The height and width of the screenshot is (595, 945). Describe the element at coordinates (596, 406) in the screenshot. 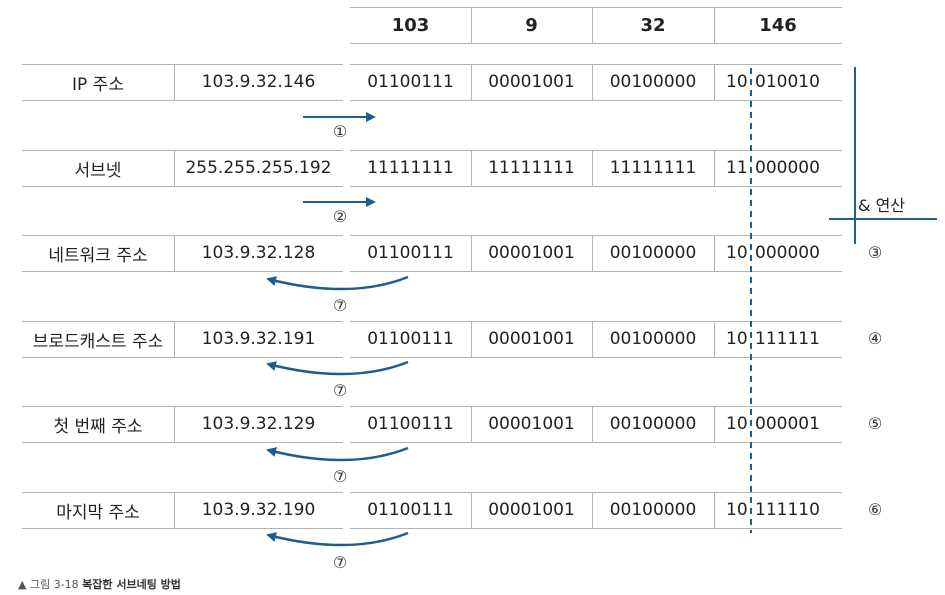

I see `first-address-binary-top-rule` at that location.